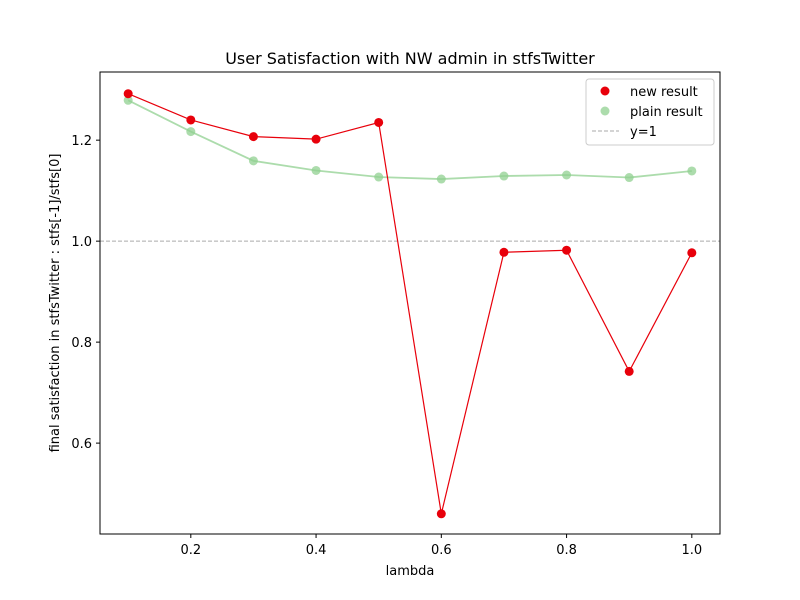 The image size is (800, 600). Describe the element at coordinates (605, 111) in the screenshot. I see `legend-marker-plain-result` at that location.